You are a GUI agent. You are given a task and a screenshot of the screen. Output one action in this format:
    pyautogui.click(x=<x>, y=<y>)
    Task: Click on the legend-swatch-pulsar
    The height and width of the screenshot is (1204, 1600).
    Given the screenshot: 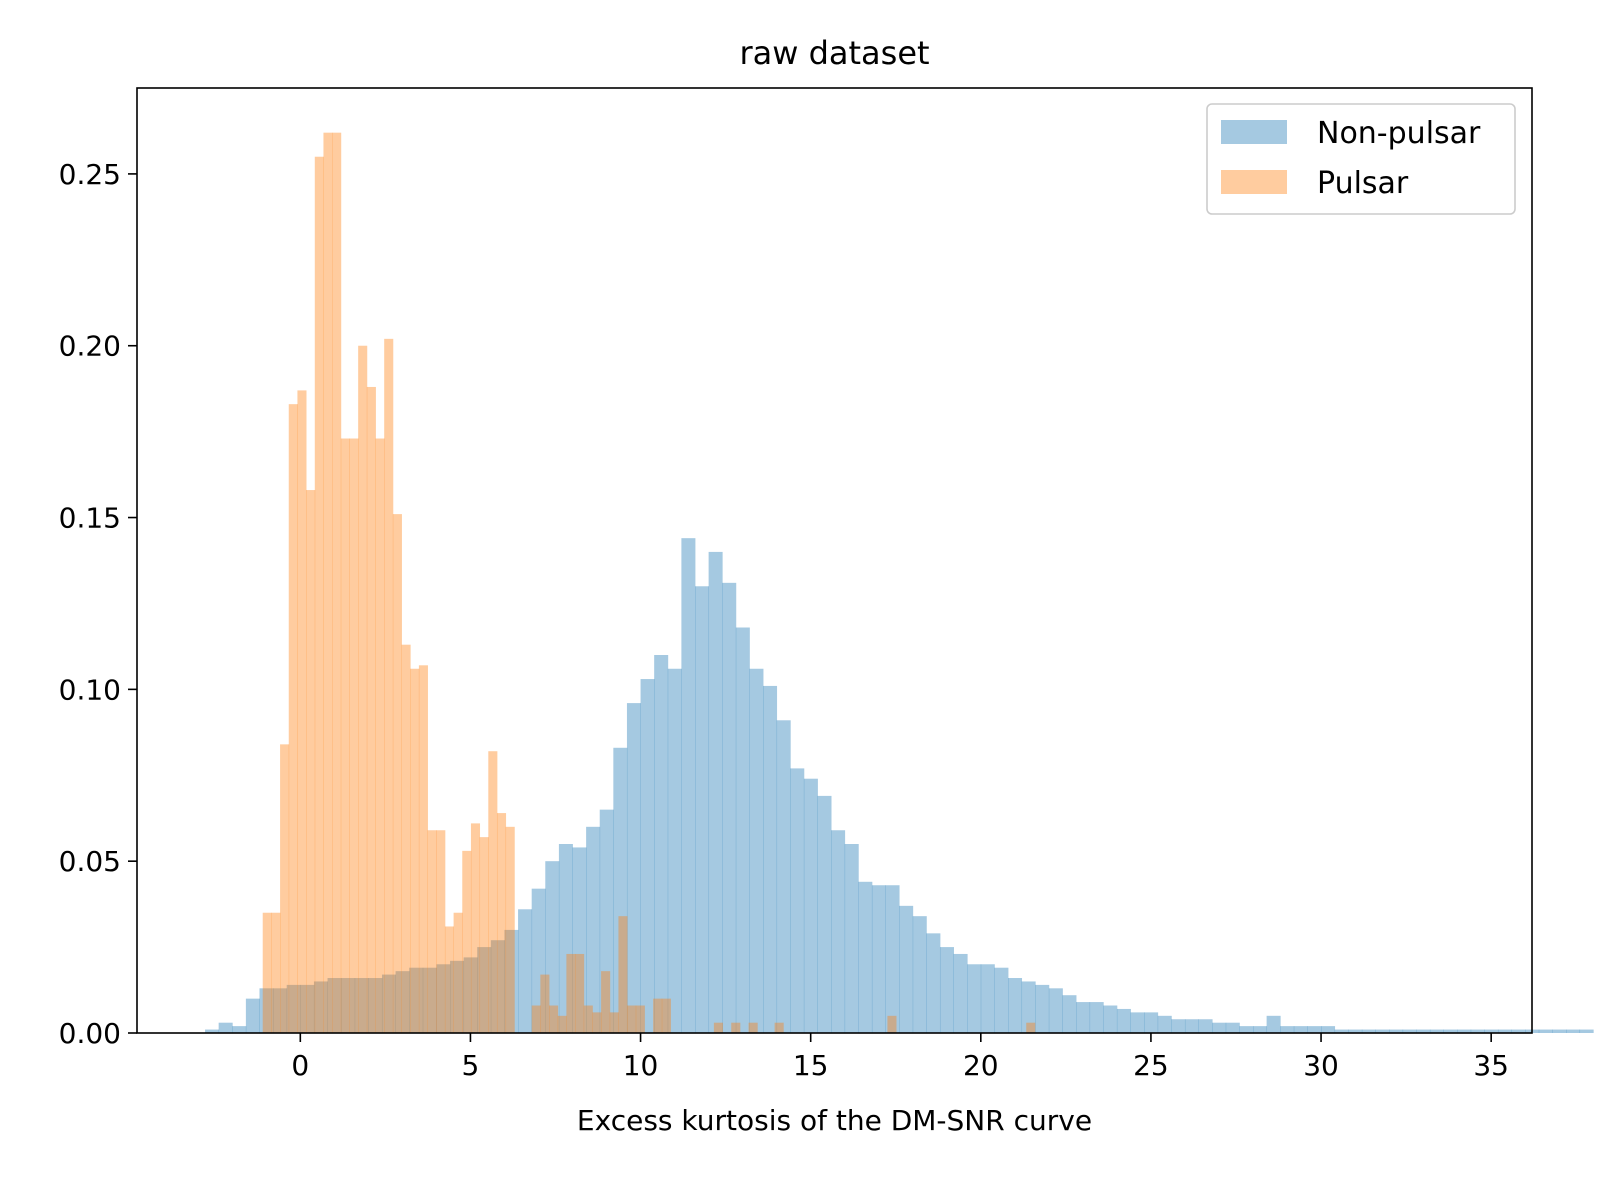 What is the action you would take?
    pyautogui.click(x=1254, y=182)
    